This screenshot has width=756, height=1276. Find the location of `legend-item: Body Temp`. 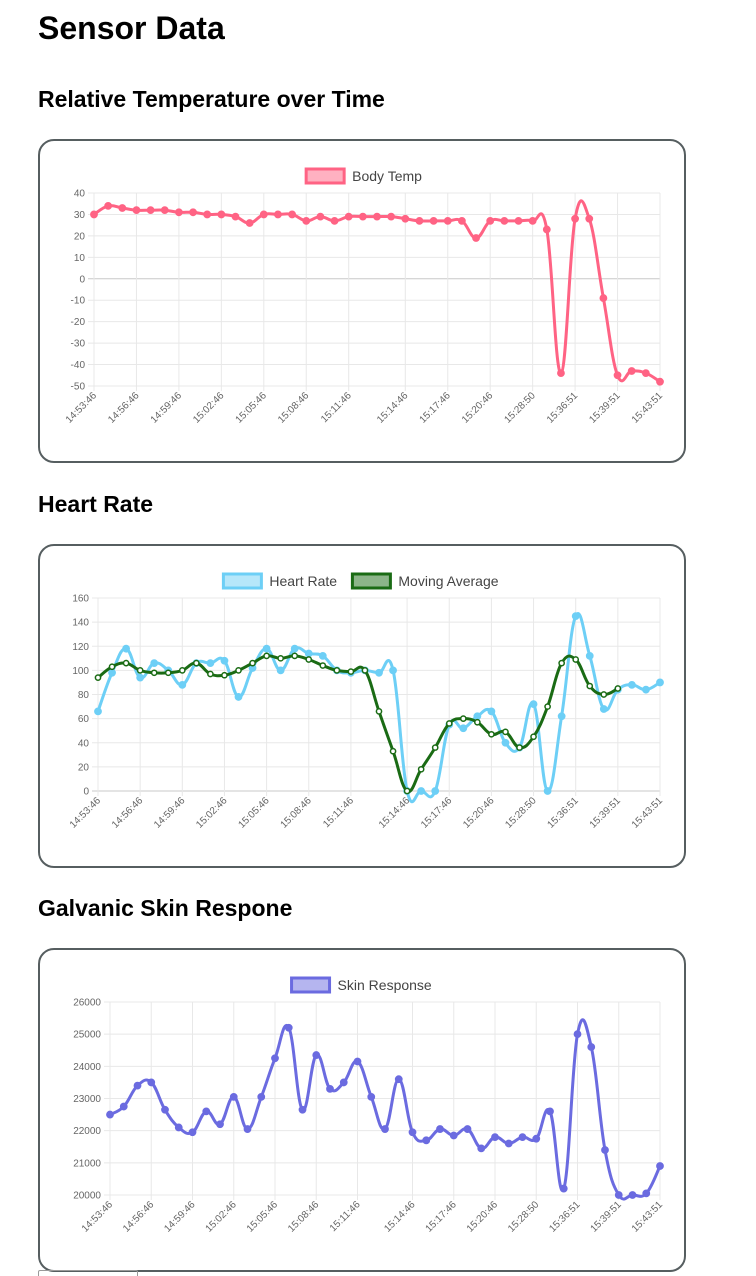

legend-item: Body Temp is located at coordinates (363, 176).